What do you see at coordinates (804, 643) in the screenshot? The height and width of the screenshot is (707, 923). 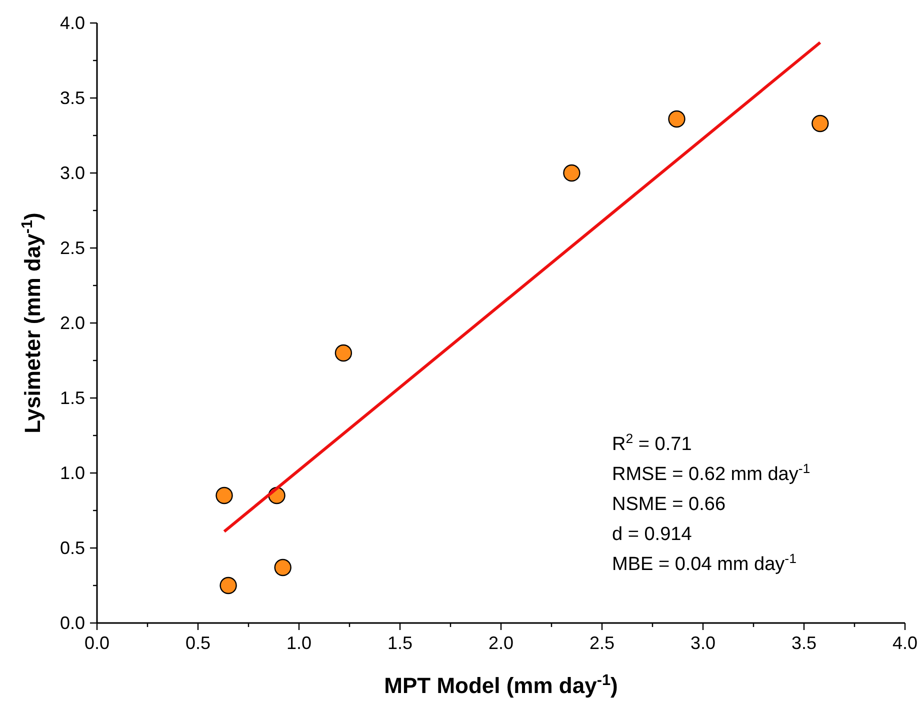 I see `x-tick-label: 3.5` at bounding box center [804, 643].